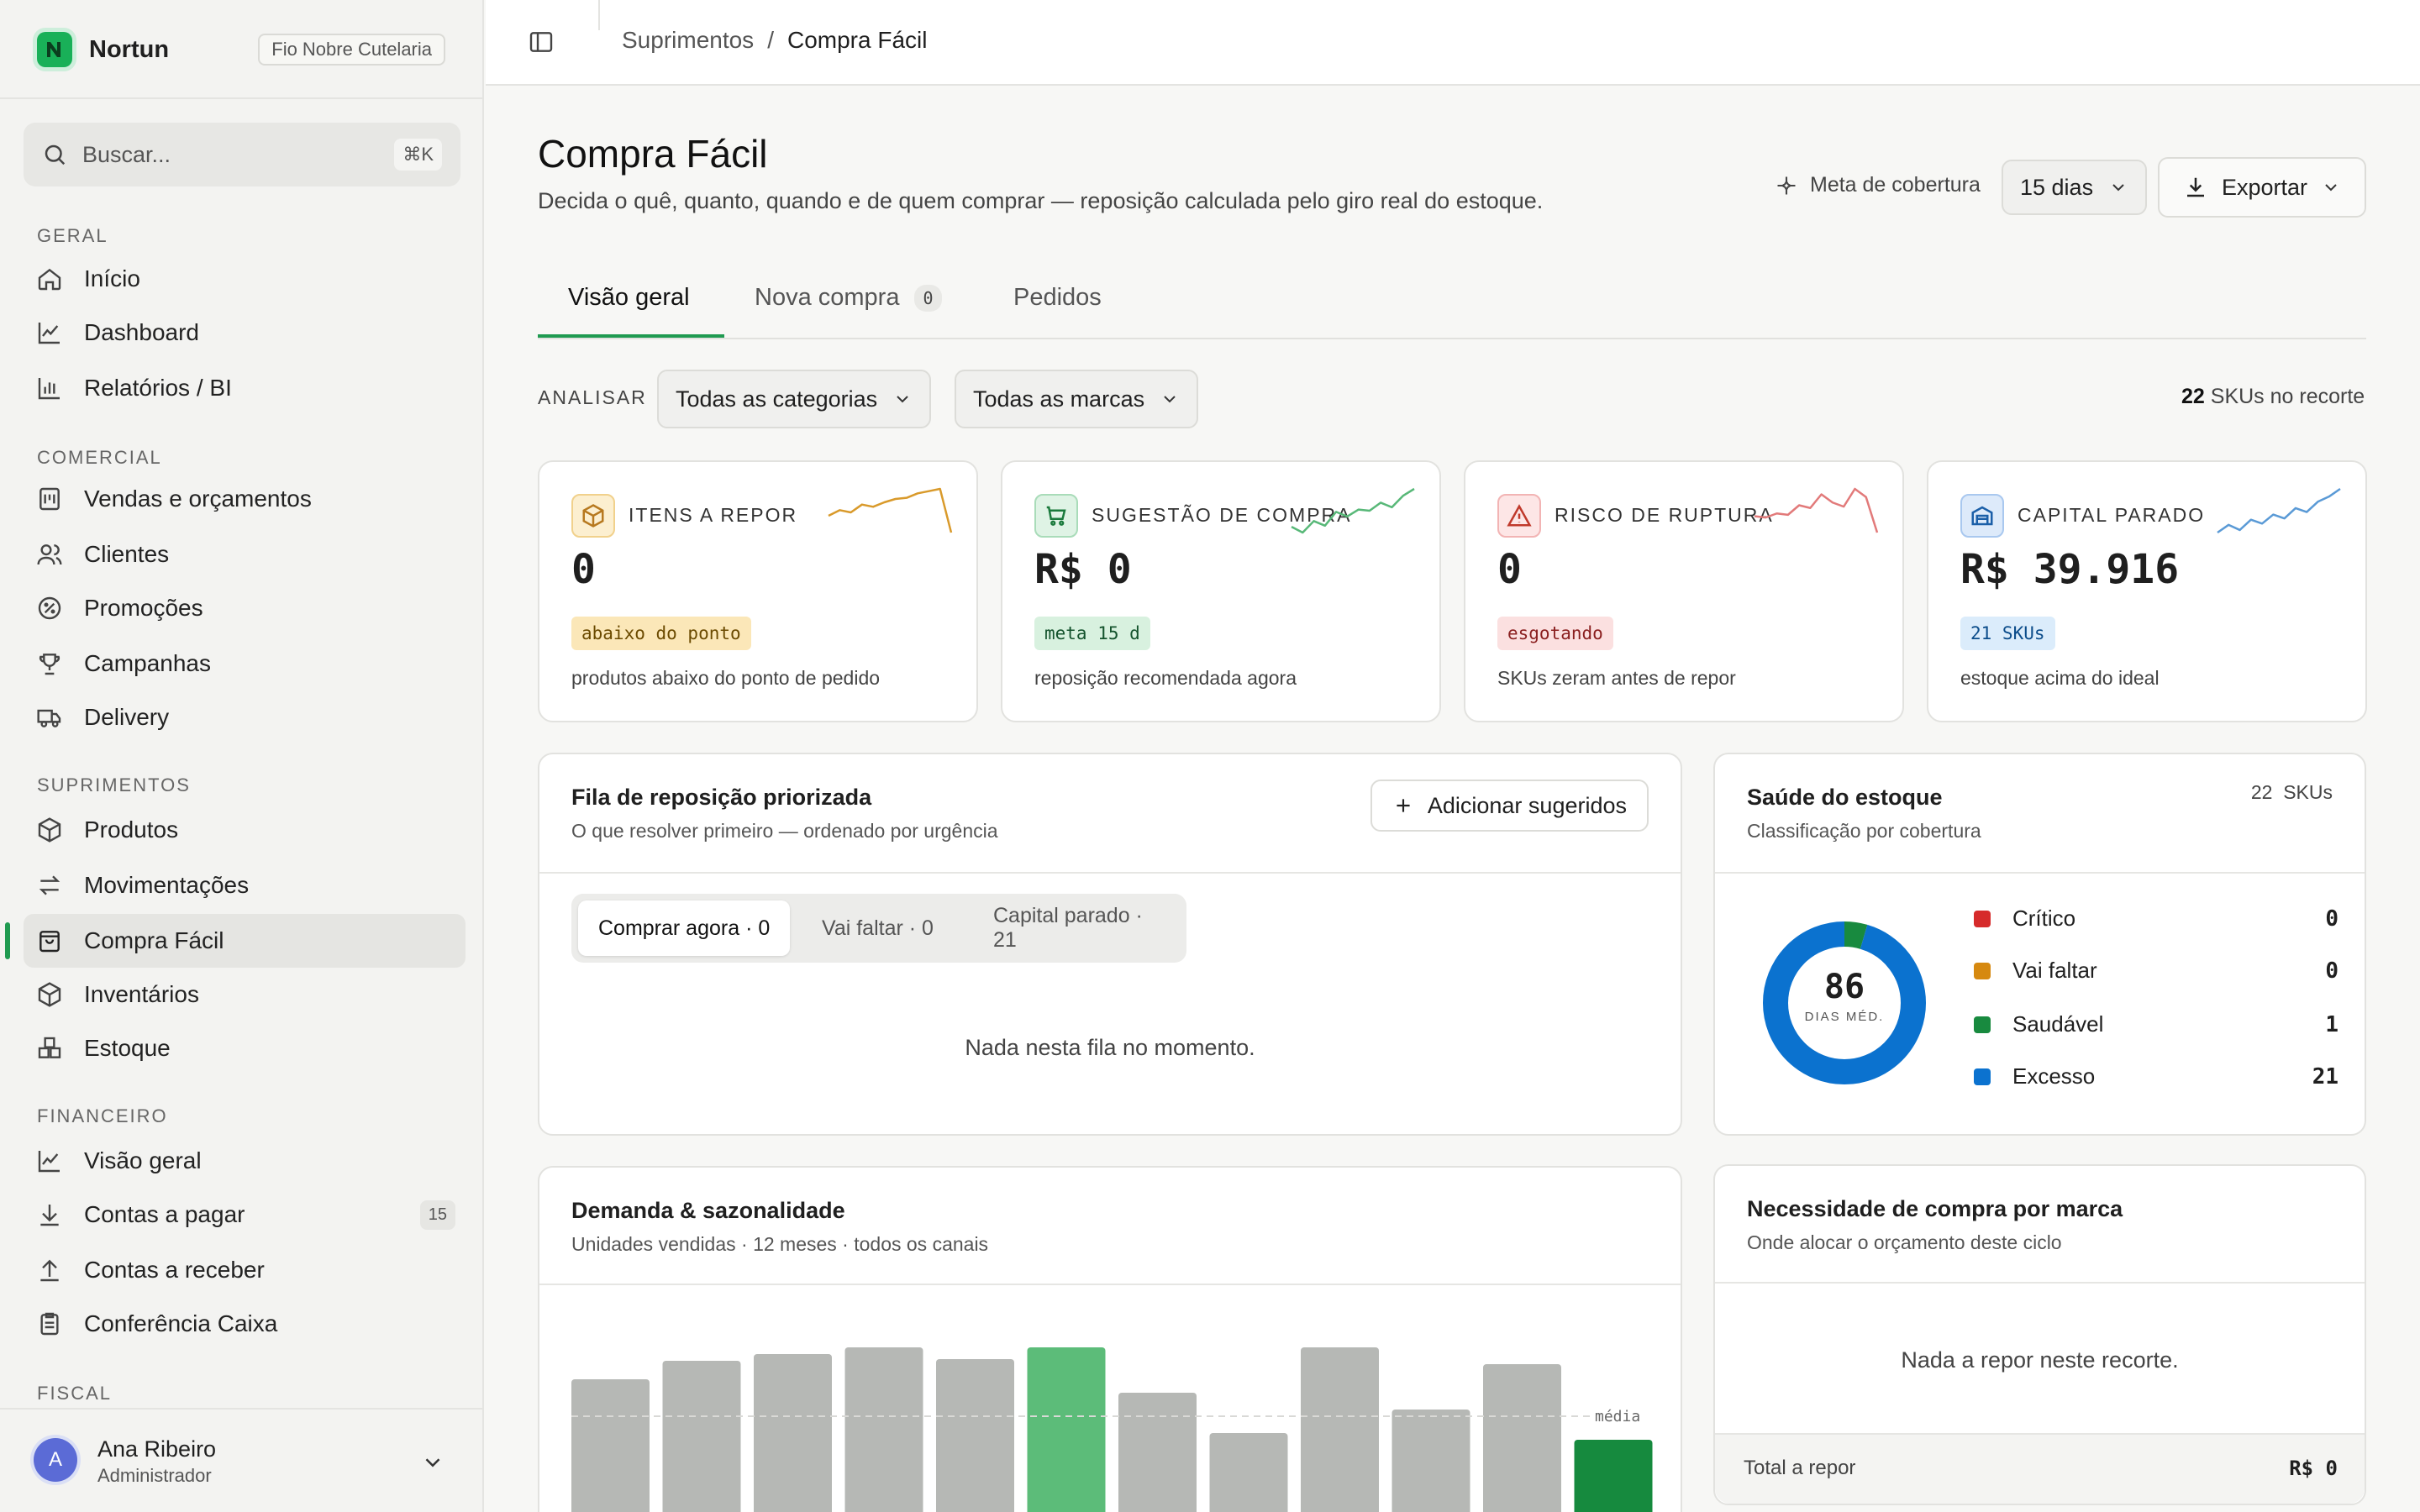 This screenshot has width=2420, height=1512. Describe the element at coordinates (1068, 928) in the screenshot. I see `segment-capital-parado: Capital parado · 21` at that location.